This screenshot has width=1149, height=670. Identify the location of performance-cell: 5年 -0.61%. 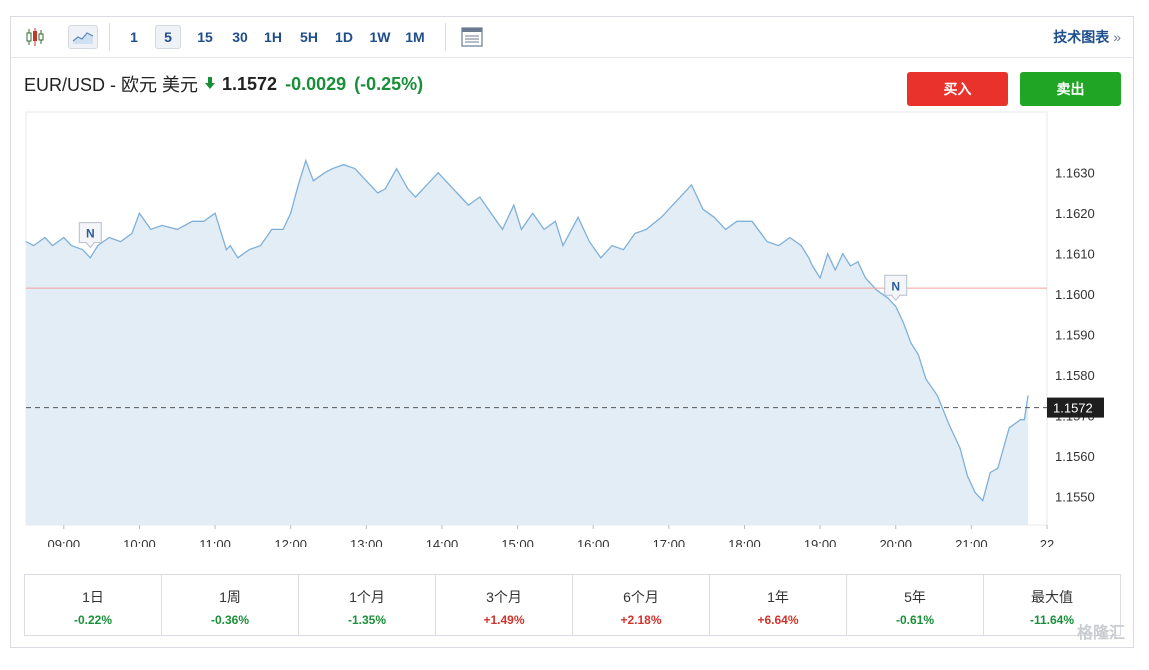
(915, 605).